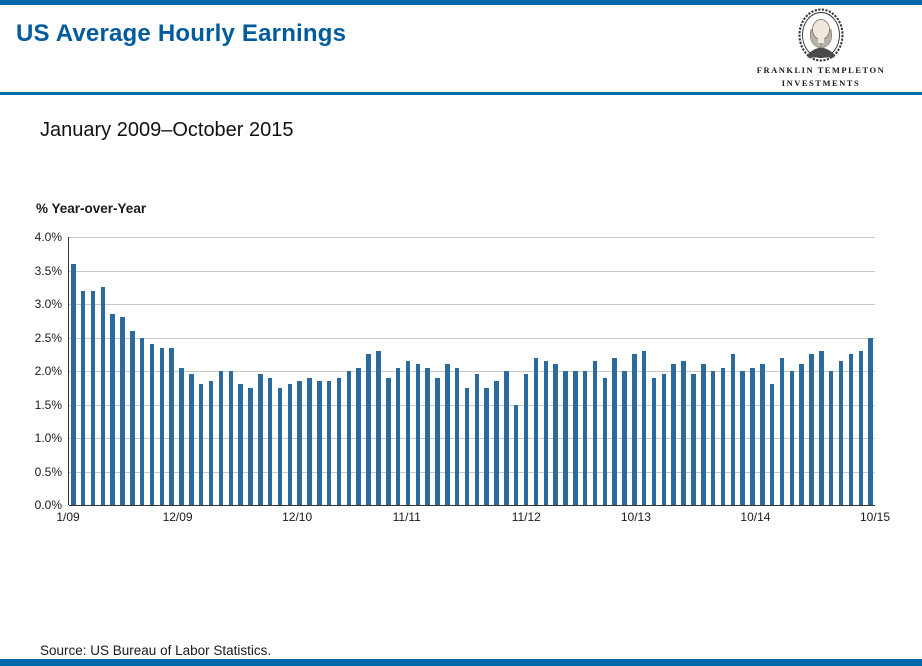 The width and height of the screenshot is (922, 666). Describe the element at coordinates (486, 446) in the screenshot. I see `bar-7/12` at that location.